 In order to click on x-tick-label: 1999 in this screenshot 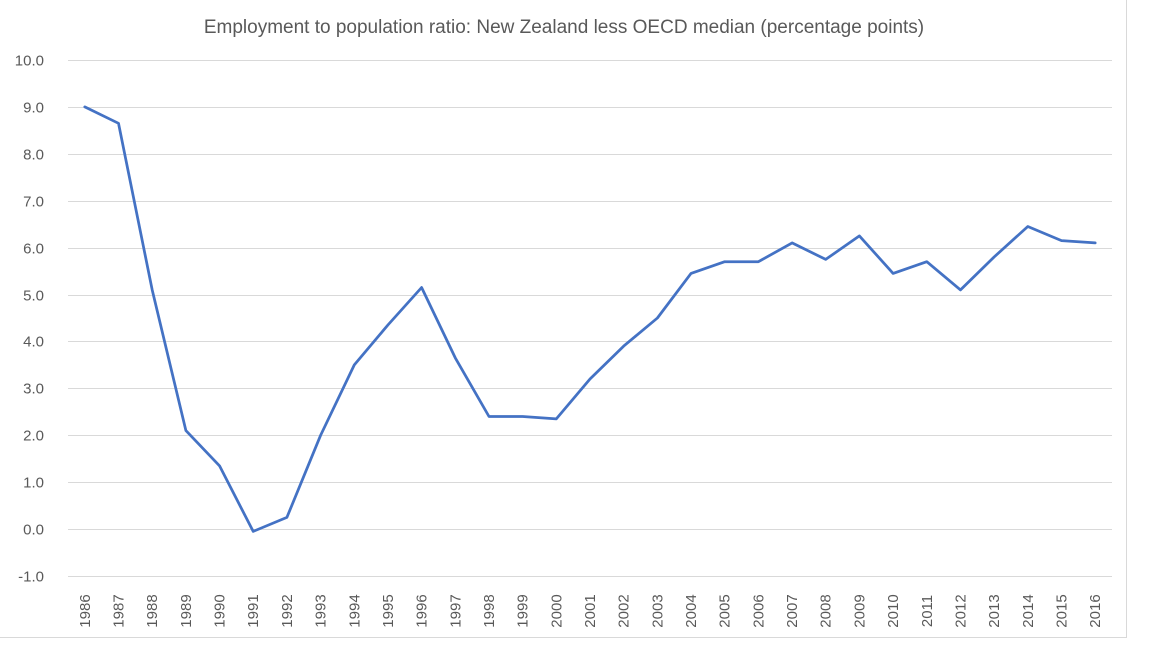, I will do `click(523, 610)`.